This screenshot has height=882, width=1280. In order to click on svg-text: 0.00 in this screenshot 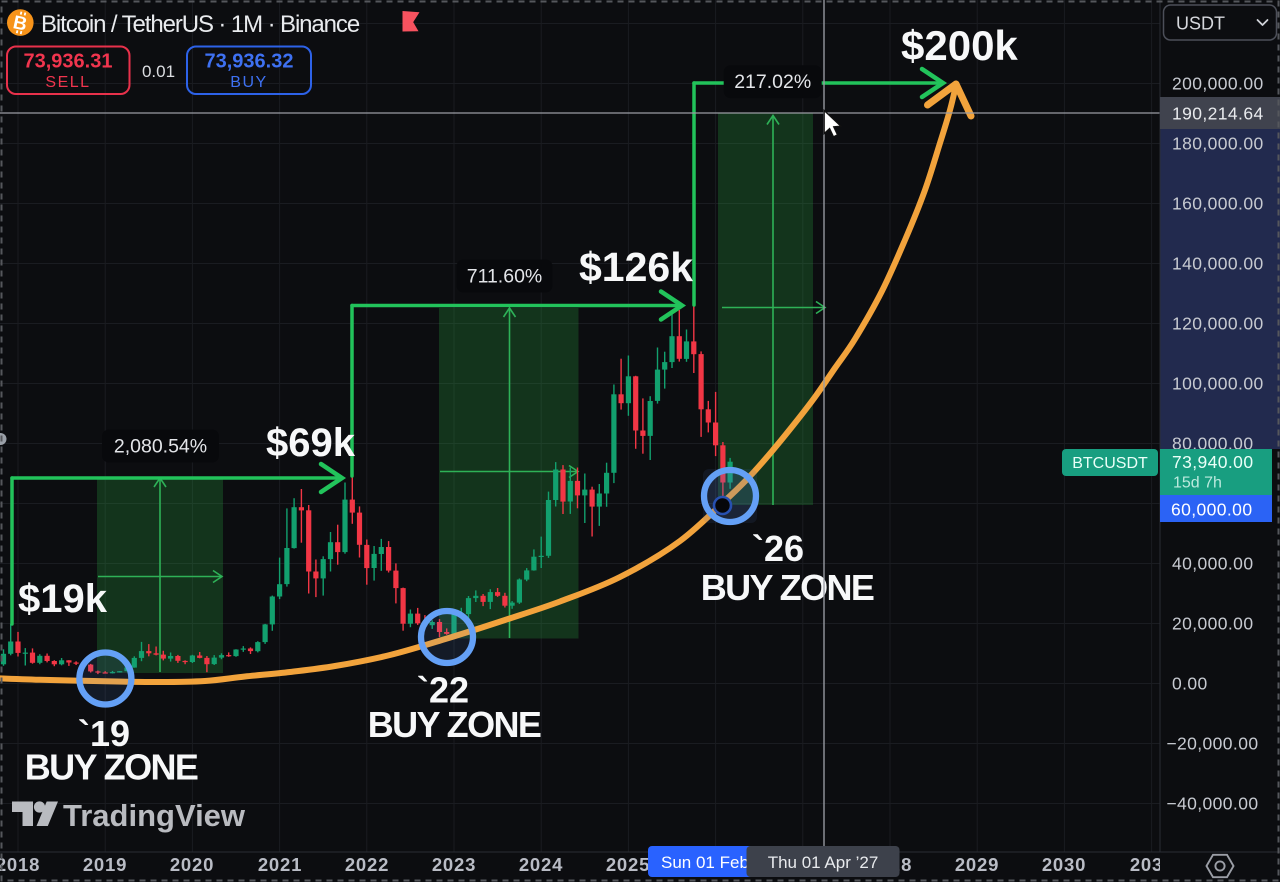, I will do `click(1190, 684)`.